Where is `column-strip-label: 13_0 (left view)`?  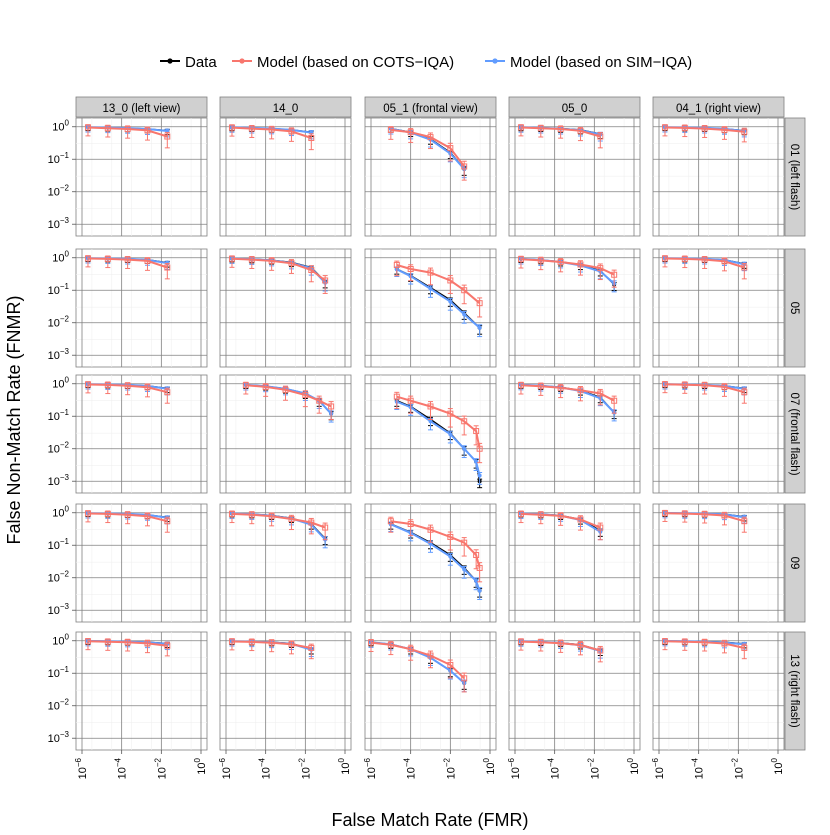 column-strip-label: 13_0 (left view) is located at coordinates (142, 109).